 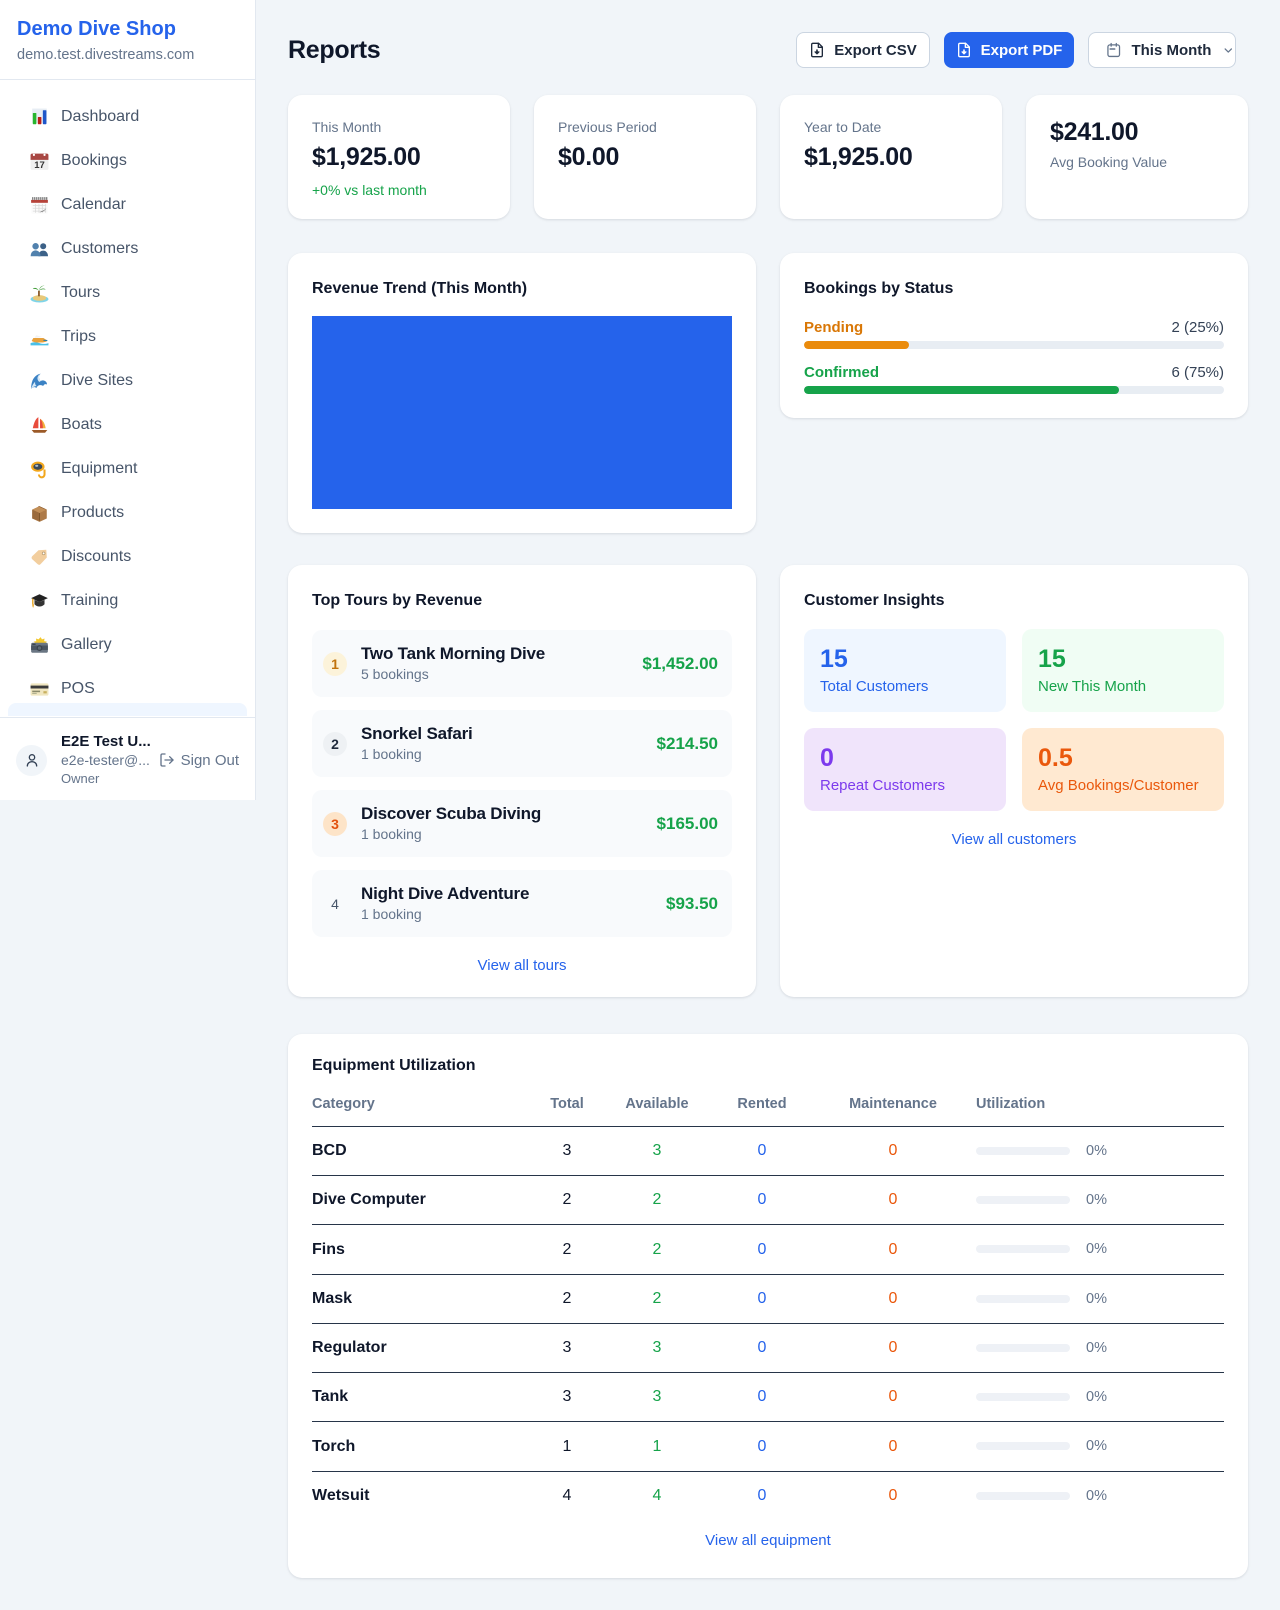 What do you see at coordinates (39, 164) in the screenshot?
I see `svg-text: 17` at bounding box center [39, 164].